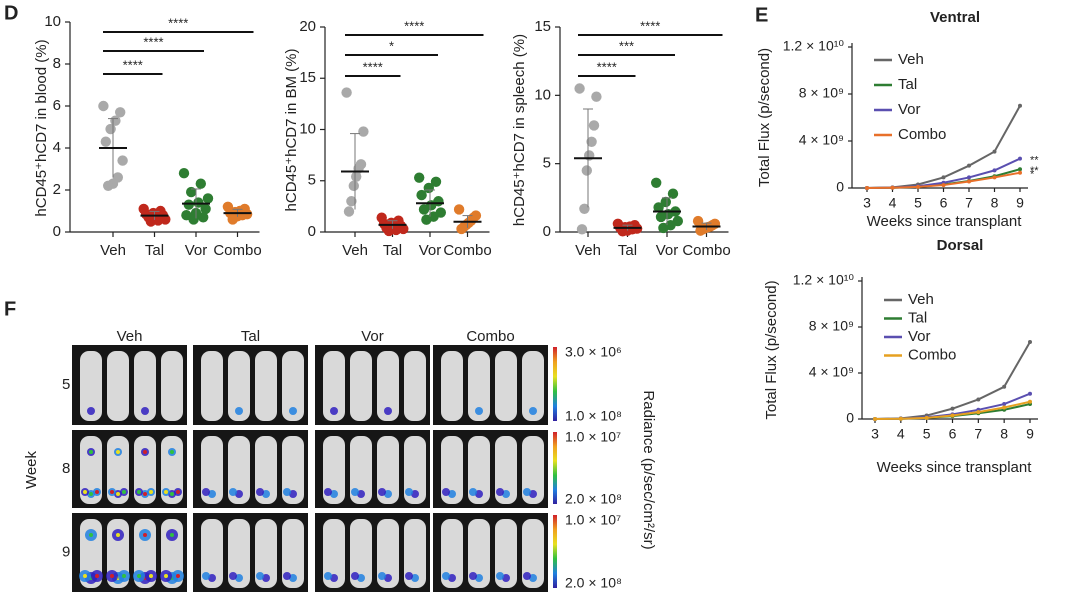 The height and width of the screenshot is (599, 1080). I want to click on x-tick-label: Combo, so click(237, 250).